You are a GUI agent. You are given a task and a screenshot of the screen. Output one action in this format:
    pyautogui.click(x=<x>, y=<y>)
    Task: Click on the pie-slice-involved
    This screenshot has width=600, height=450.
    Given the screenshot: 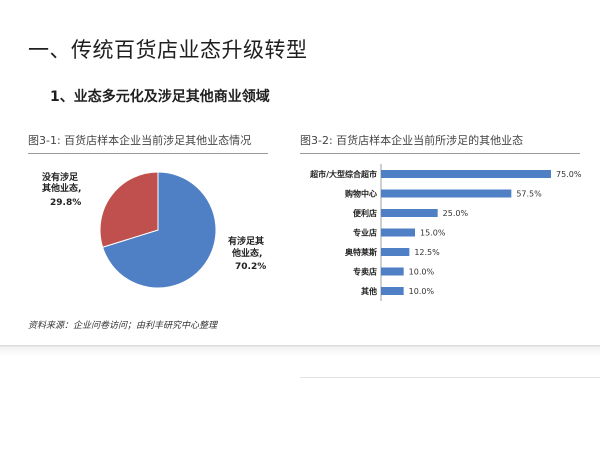 What is the action you would take?
    pyautogui.click(x=159, y=230)
    